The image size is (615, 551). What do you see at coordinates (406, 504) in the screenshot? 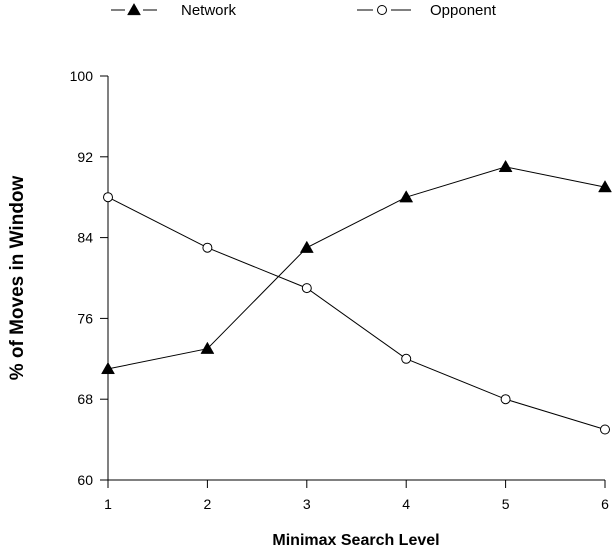
I see `x-tick-label-4: 4` at bounding box center [406, 504].